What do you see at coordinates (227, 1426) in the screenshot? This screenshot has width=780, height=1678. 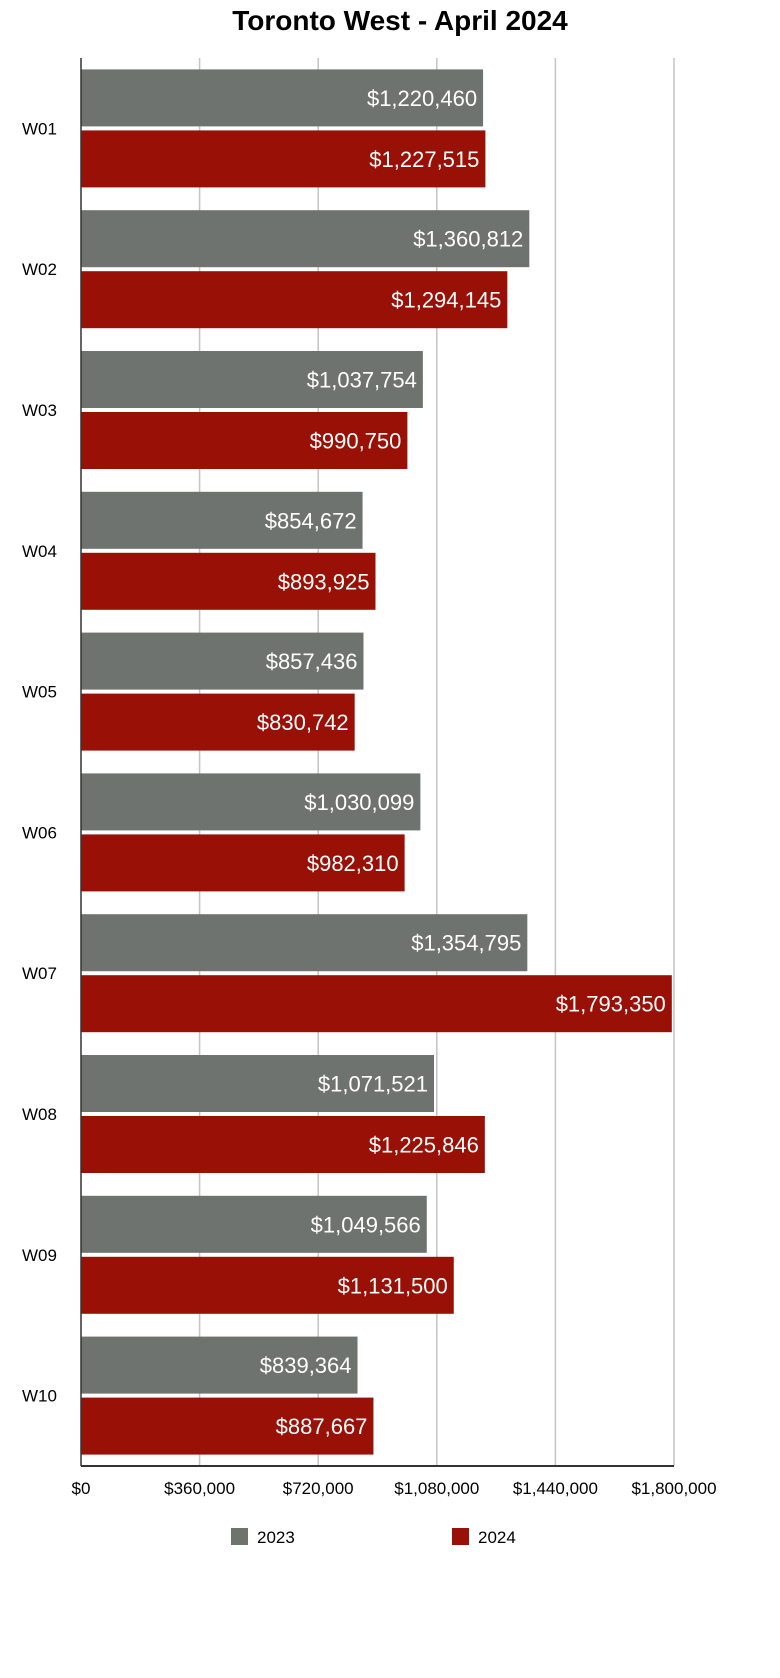 I see `bar-2024-W10` at bounding box center [227, 1426].